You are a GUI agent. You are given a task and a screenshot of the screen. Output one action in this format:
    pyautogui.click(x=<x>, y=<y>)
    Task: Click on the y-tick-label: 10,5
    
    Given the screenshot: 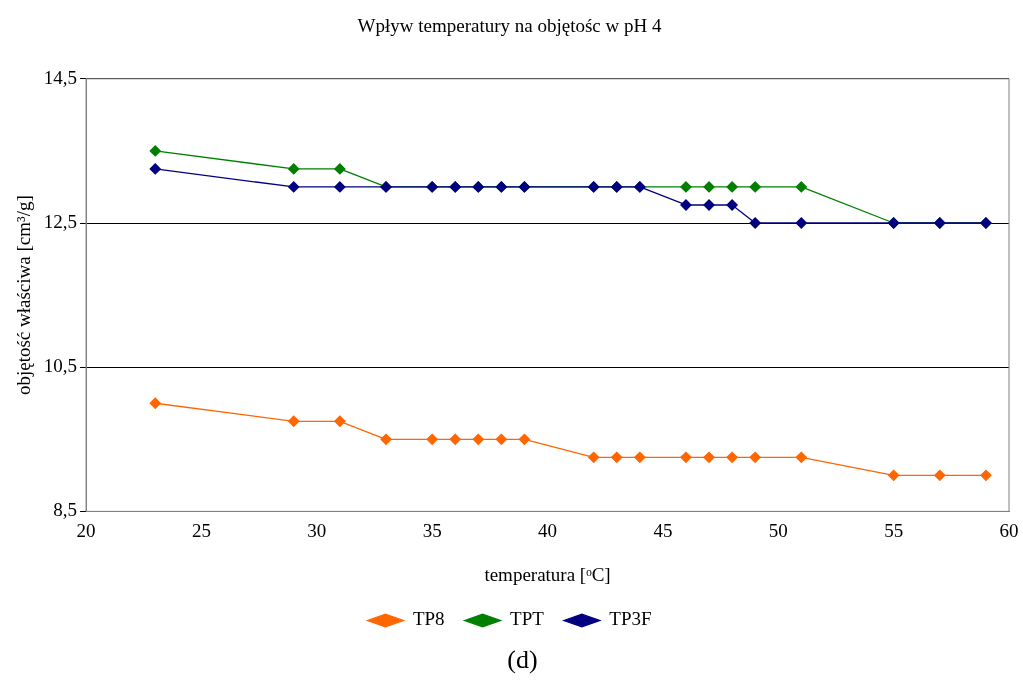 What is the action you would take?
    pyautogui.click(x=60, y=366)
    